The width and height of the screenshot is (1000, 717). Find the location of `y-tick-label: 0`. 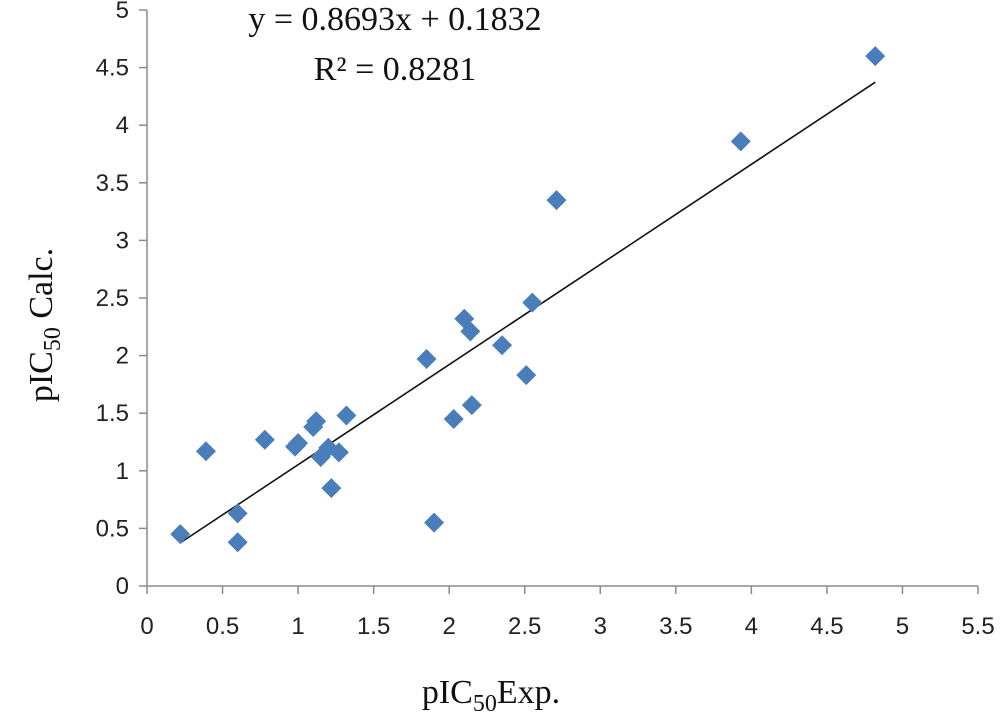

y-tick-label: 0 is located at coordinates (122, 586).